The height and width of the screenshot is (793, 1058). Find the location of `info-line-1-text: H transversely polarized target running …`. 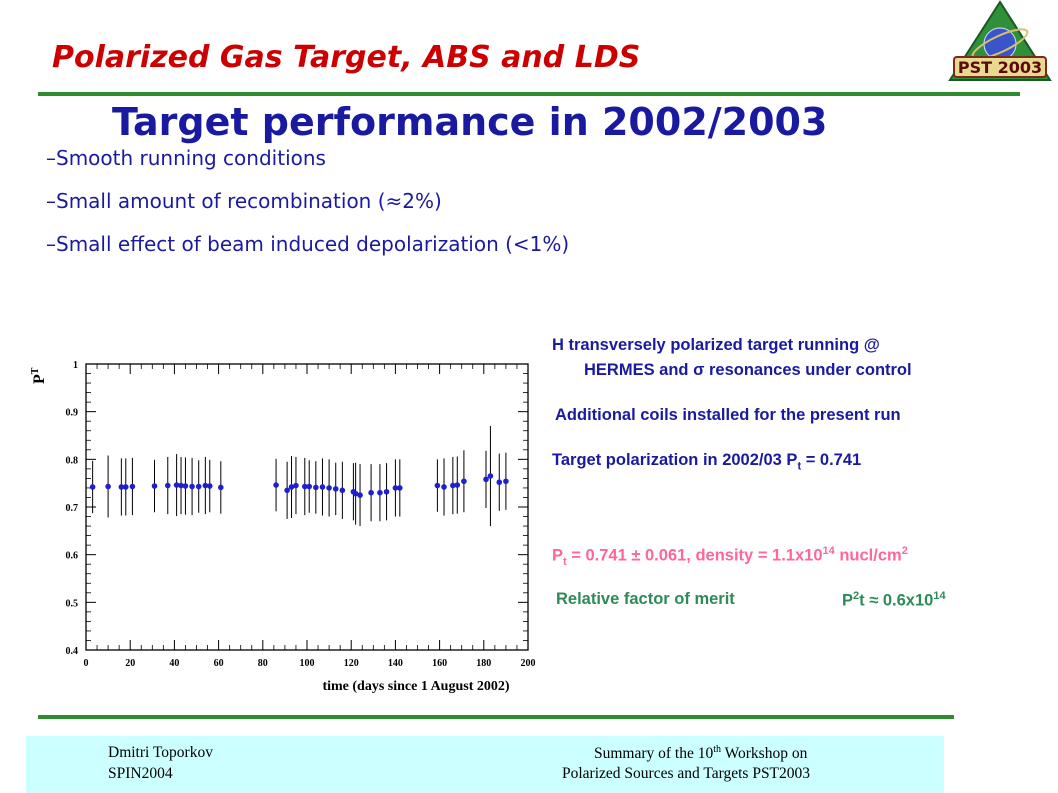

info-line-1-text: H transversely polarized target running … is located at coordinates (716, 345).